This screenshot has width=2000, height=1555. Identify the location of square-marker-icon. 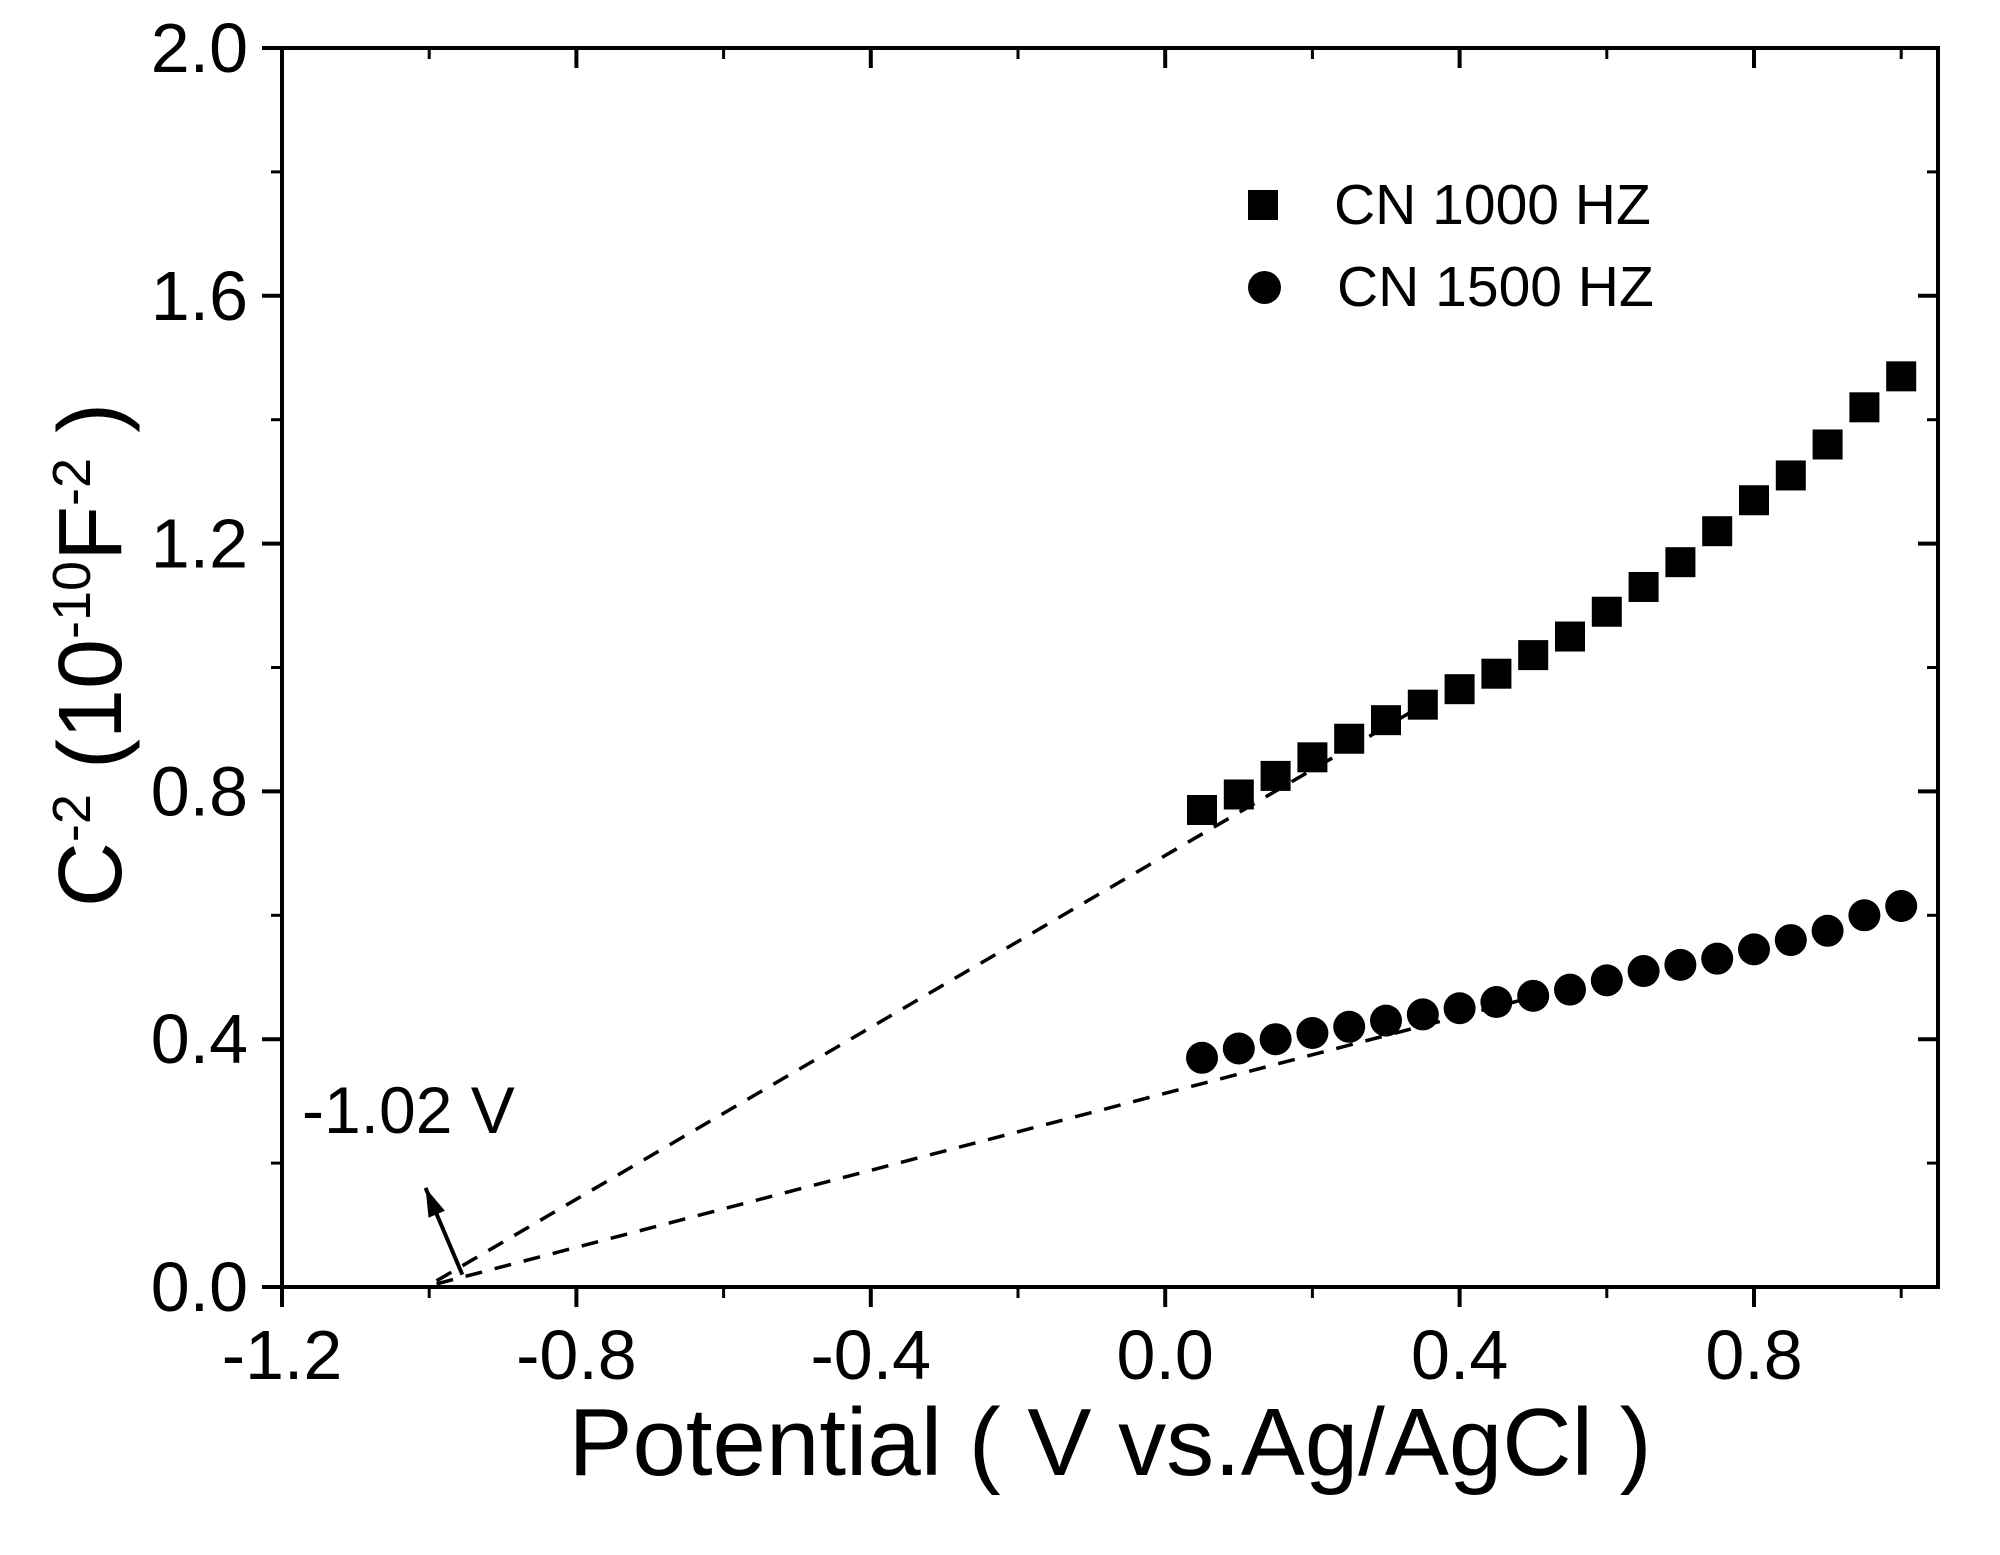
(1263, 205).